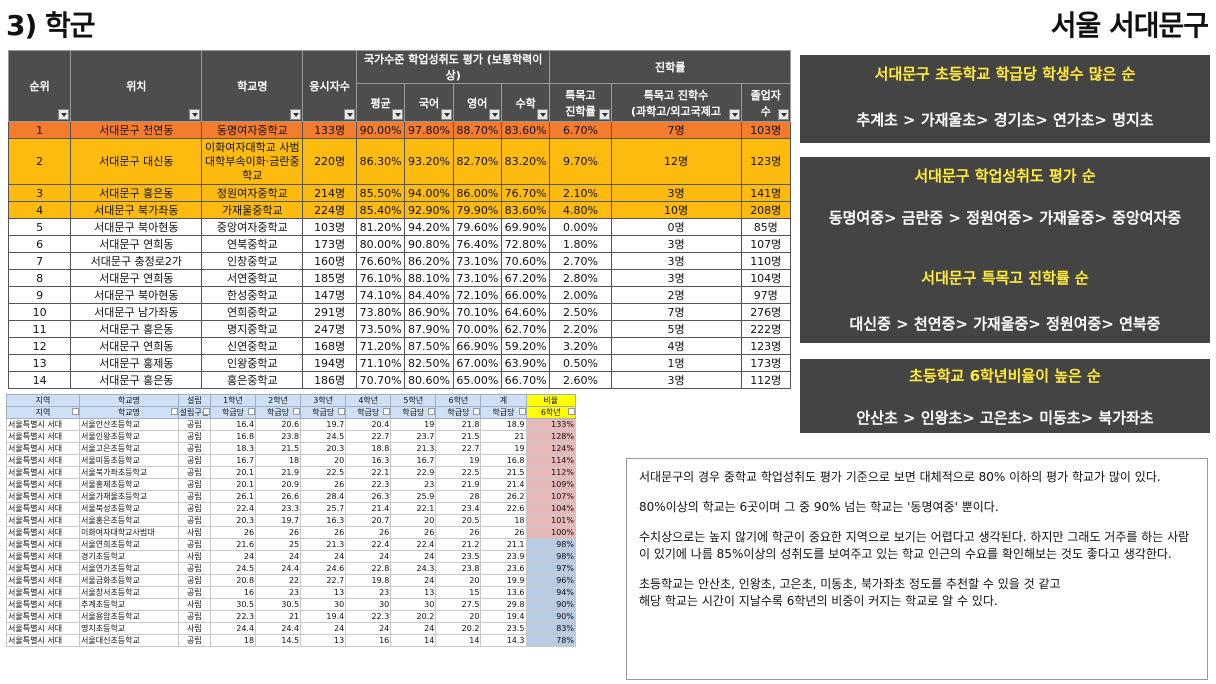  What do you see at coordinates (551, 448) in the screenshot?
I see `ratio-cell: 124%` at bounding box center [551, 448].